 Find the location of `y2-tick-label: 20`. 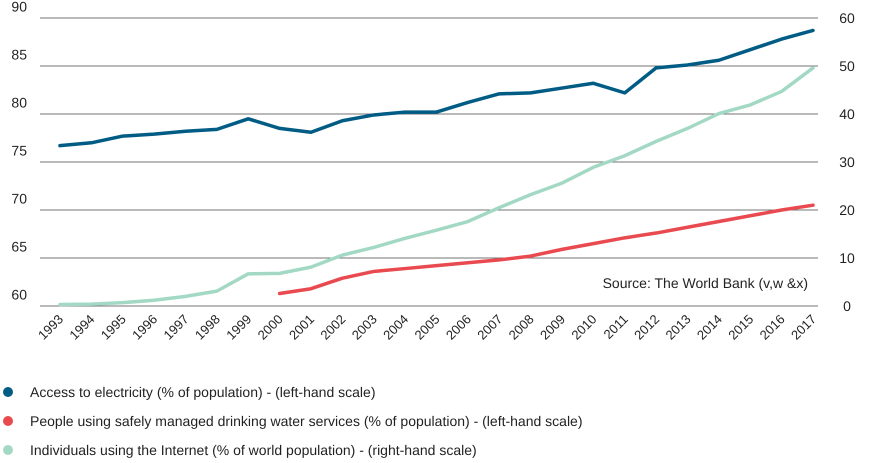

y2-tick-label: 20 is located at coordinates (847, 210).